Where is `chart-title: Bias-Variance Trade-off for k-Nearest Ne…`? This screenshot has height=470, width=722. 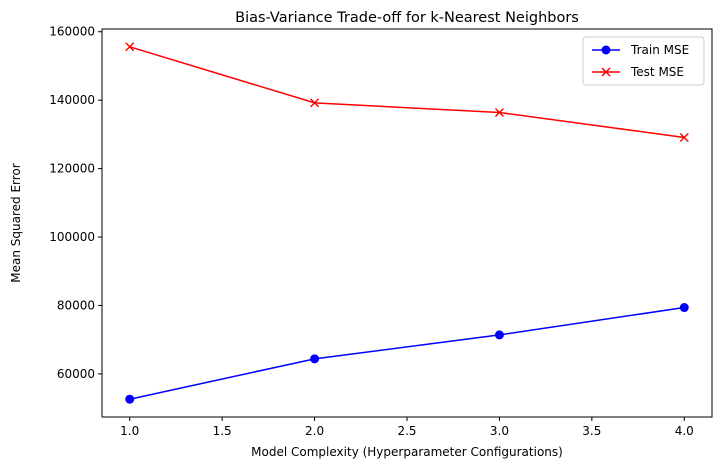
chart-title: Bias-Variance Trade-off for k-Nearest Ne… is located at coordinates (407, 18).